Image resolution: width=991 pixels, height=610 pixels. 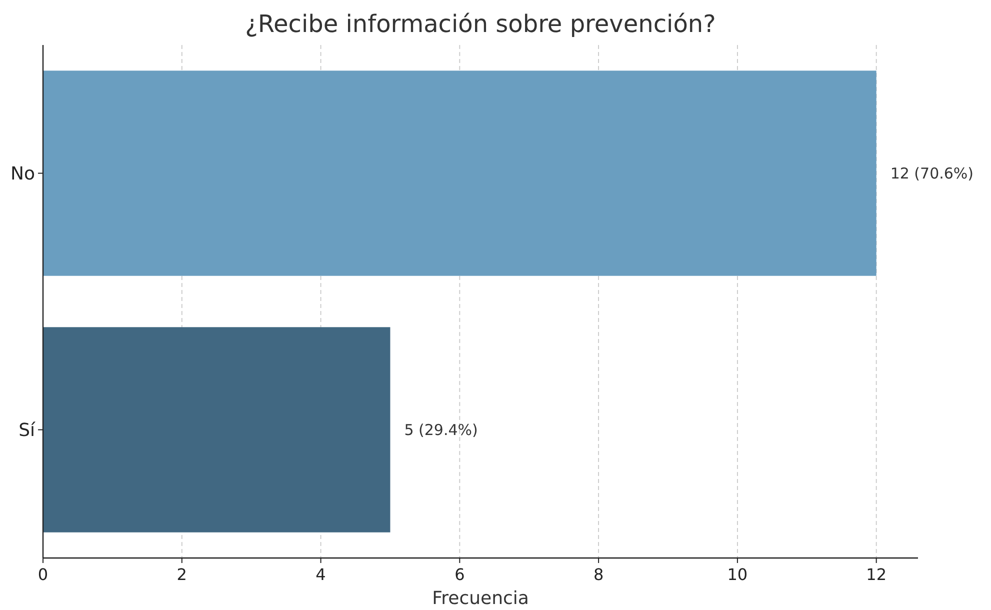 I want to click on data-label: 12 (70.6%), so click(x=932, y=173).